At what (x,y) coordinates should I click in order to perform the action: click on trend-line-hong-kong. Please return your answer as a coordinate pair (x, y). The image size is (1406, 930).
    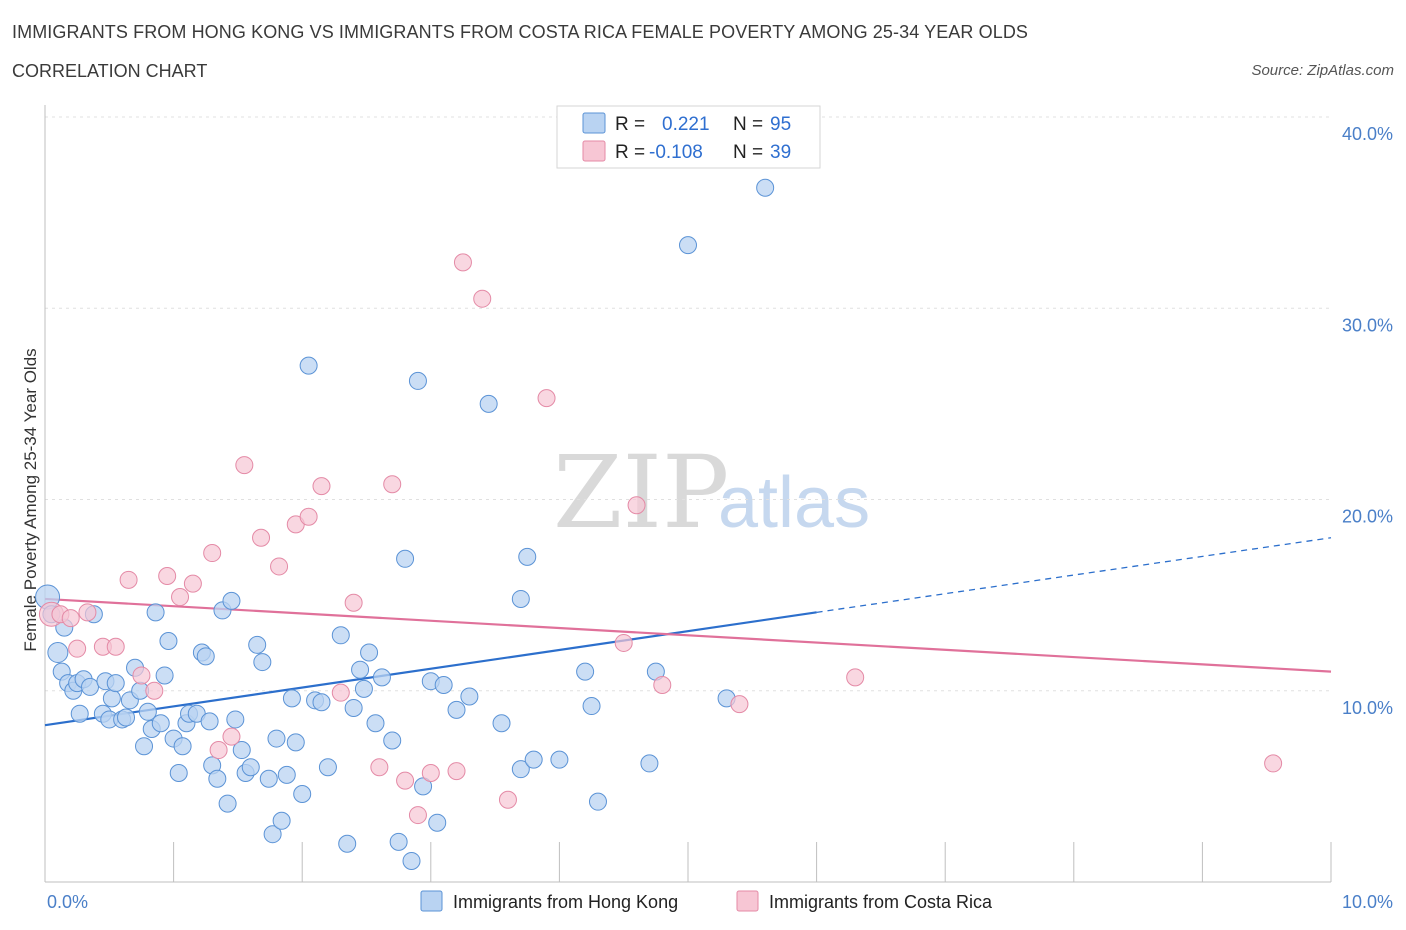
    Looking at the image, I should click on (430, 669).